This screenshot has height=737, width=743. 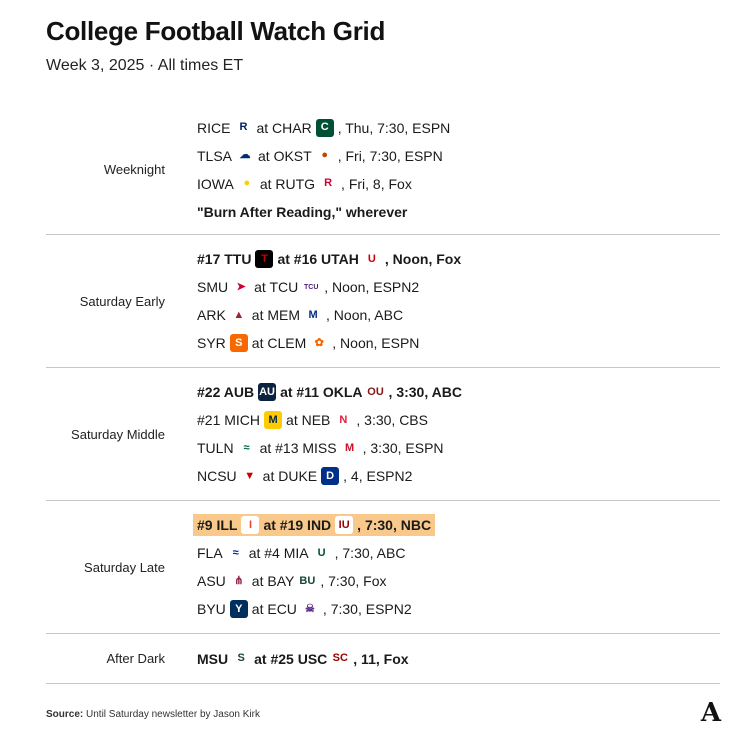 What do you see at coordinates (370, 553) in the screenshot?
I see `game-info: , 7:30, ABC` at bounding box center [370, 553].